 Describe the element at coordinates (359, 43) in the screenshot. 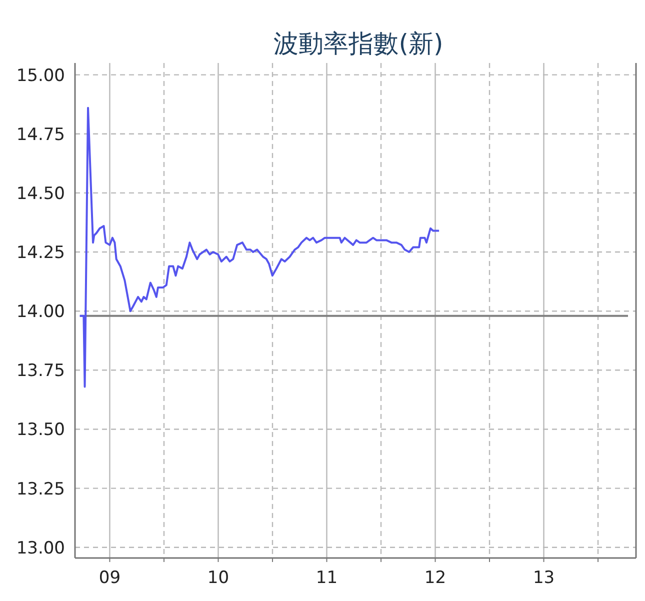

I see `chart-title: 波動率指數(新)` at that location.